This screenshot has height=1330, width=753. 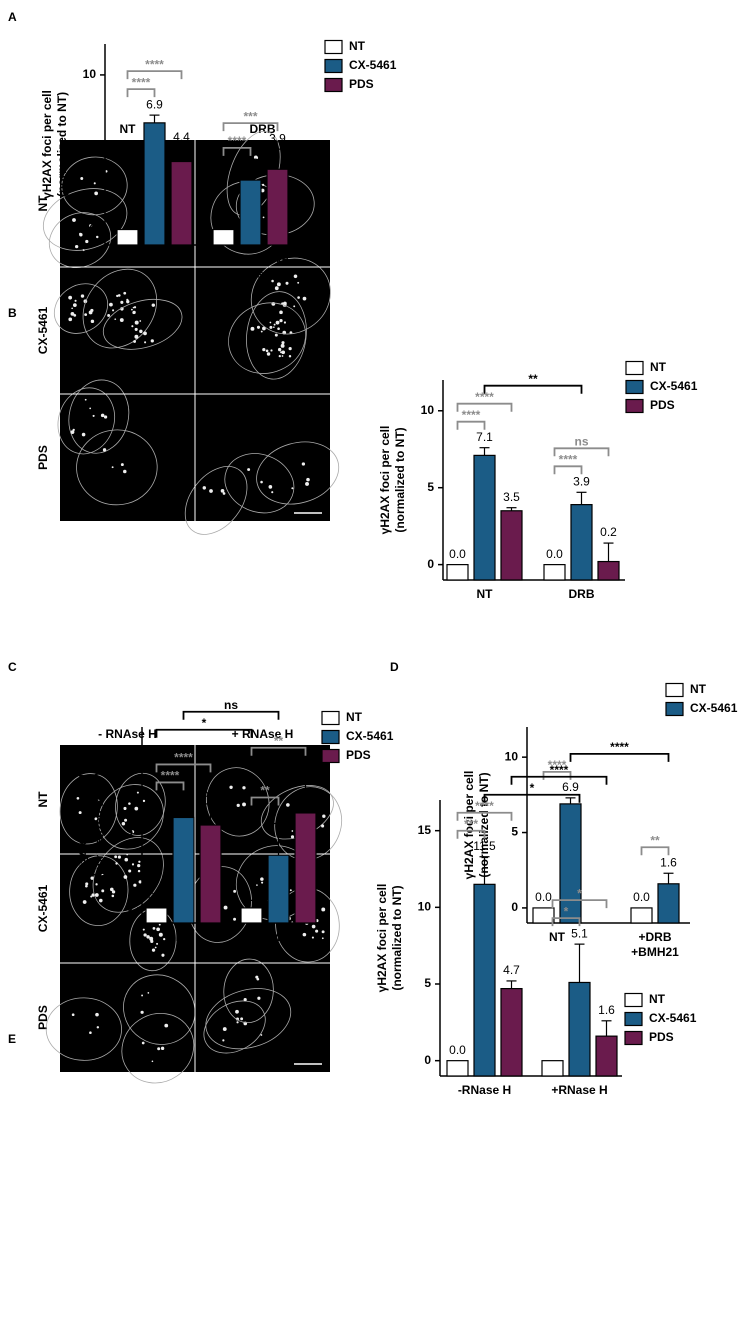 What do you see at coordinates (484, 1090) in the screenshot?
I see `x-tick-label: -RNase H` at bounding box center [484, 1090].